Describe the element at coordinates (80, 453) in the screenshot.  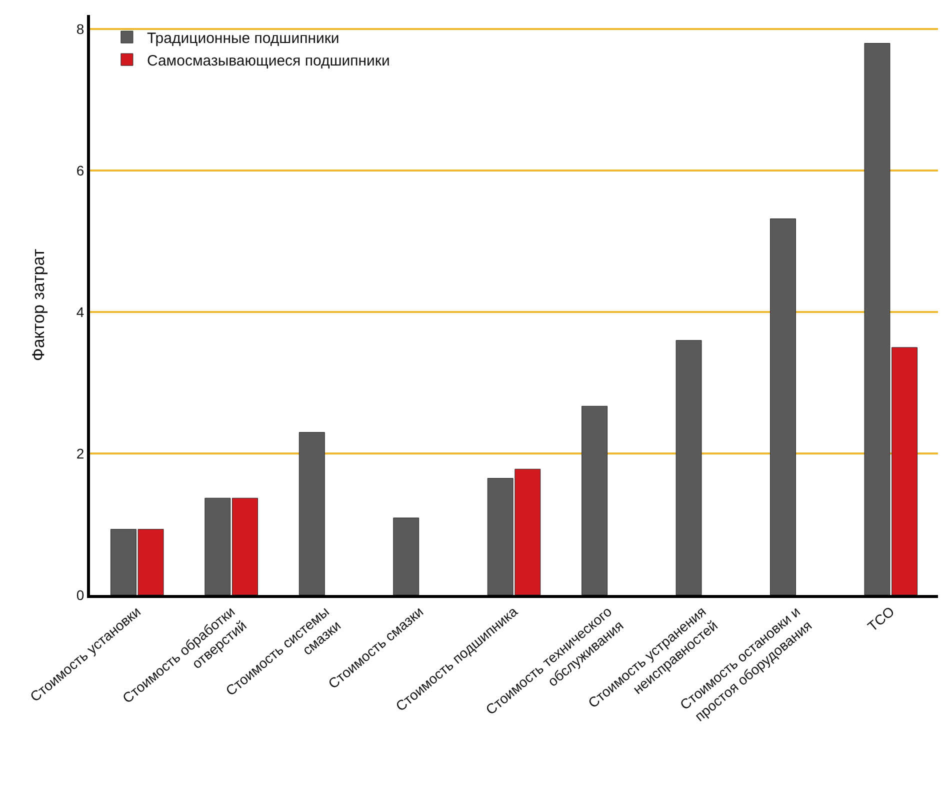
I see `y-tick-label: 2` at that location.